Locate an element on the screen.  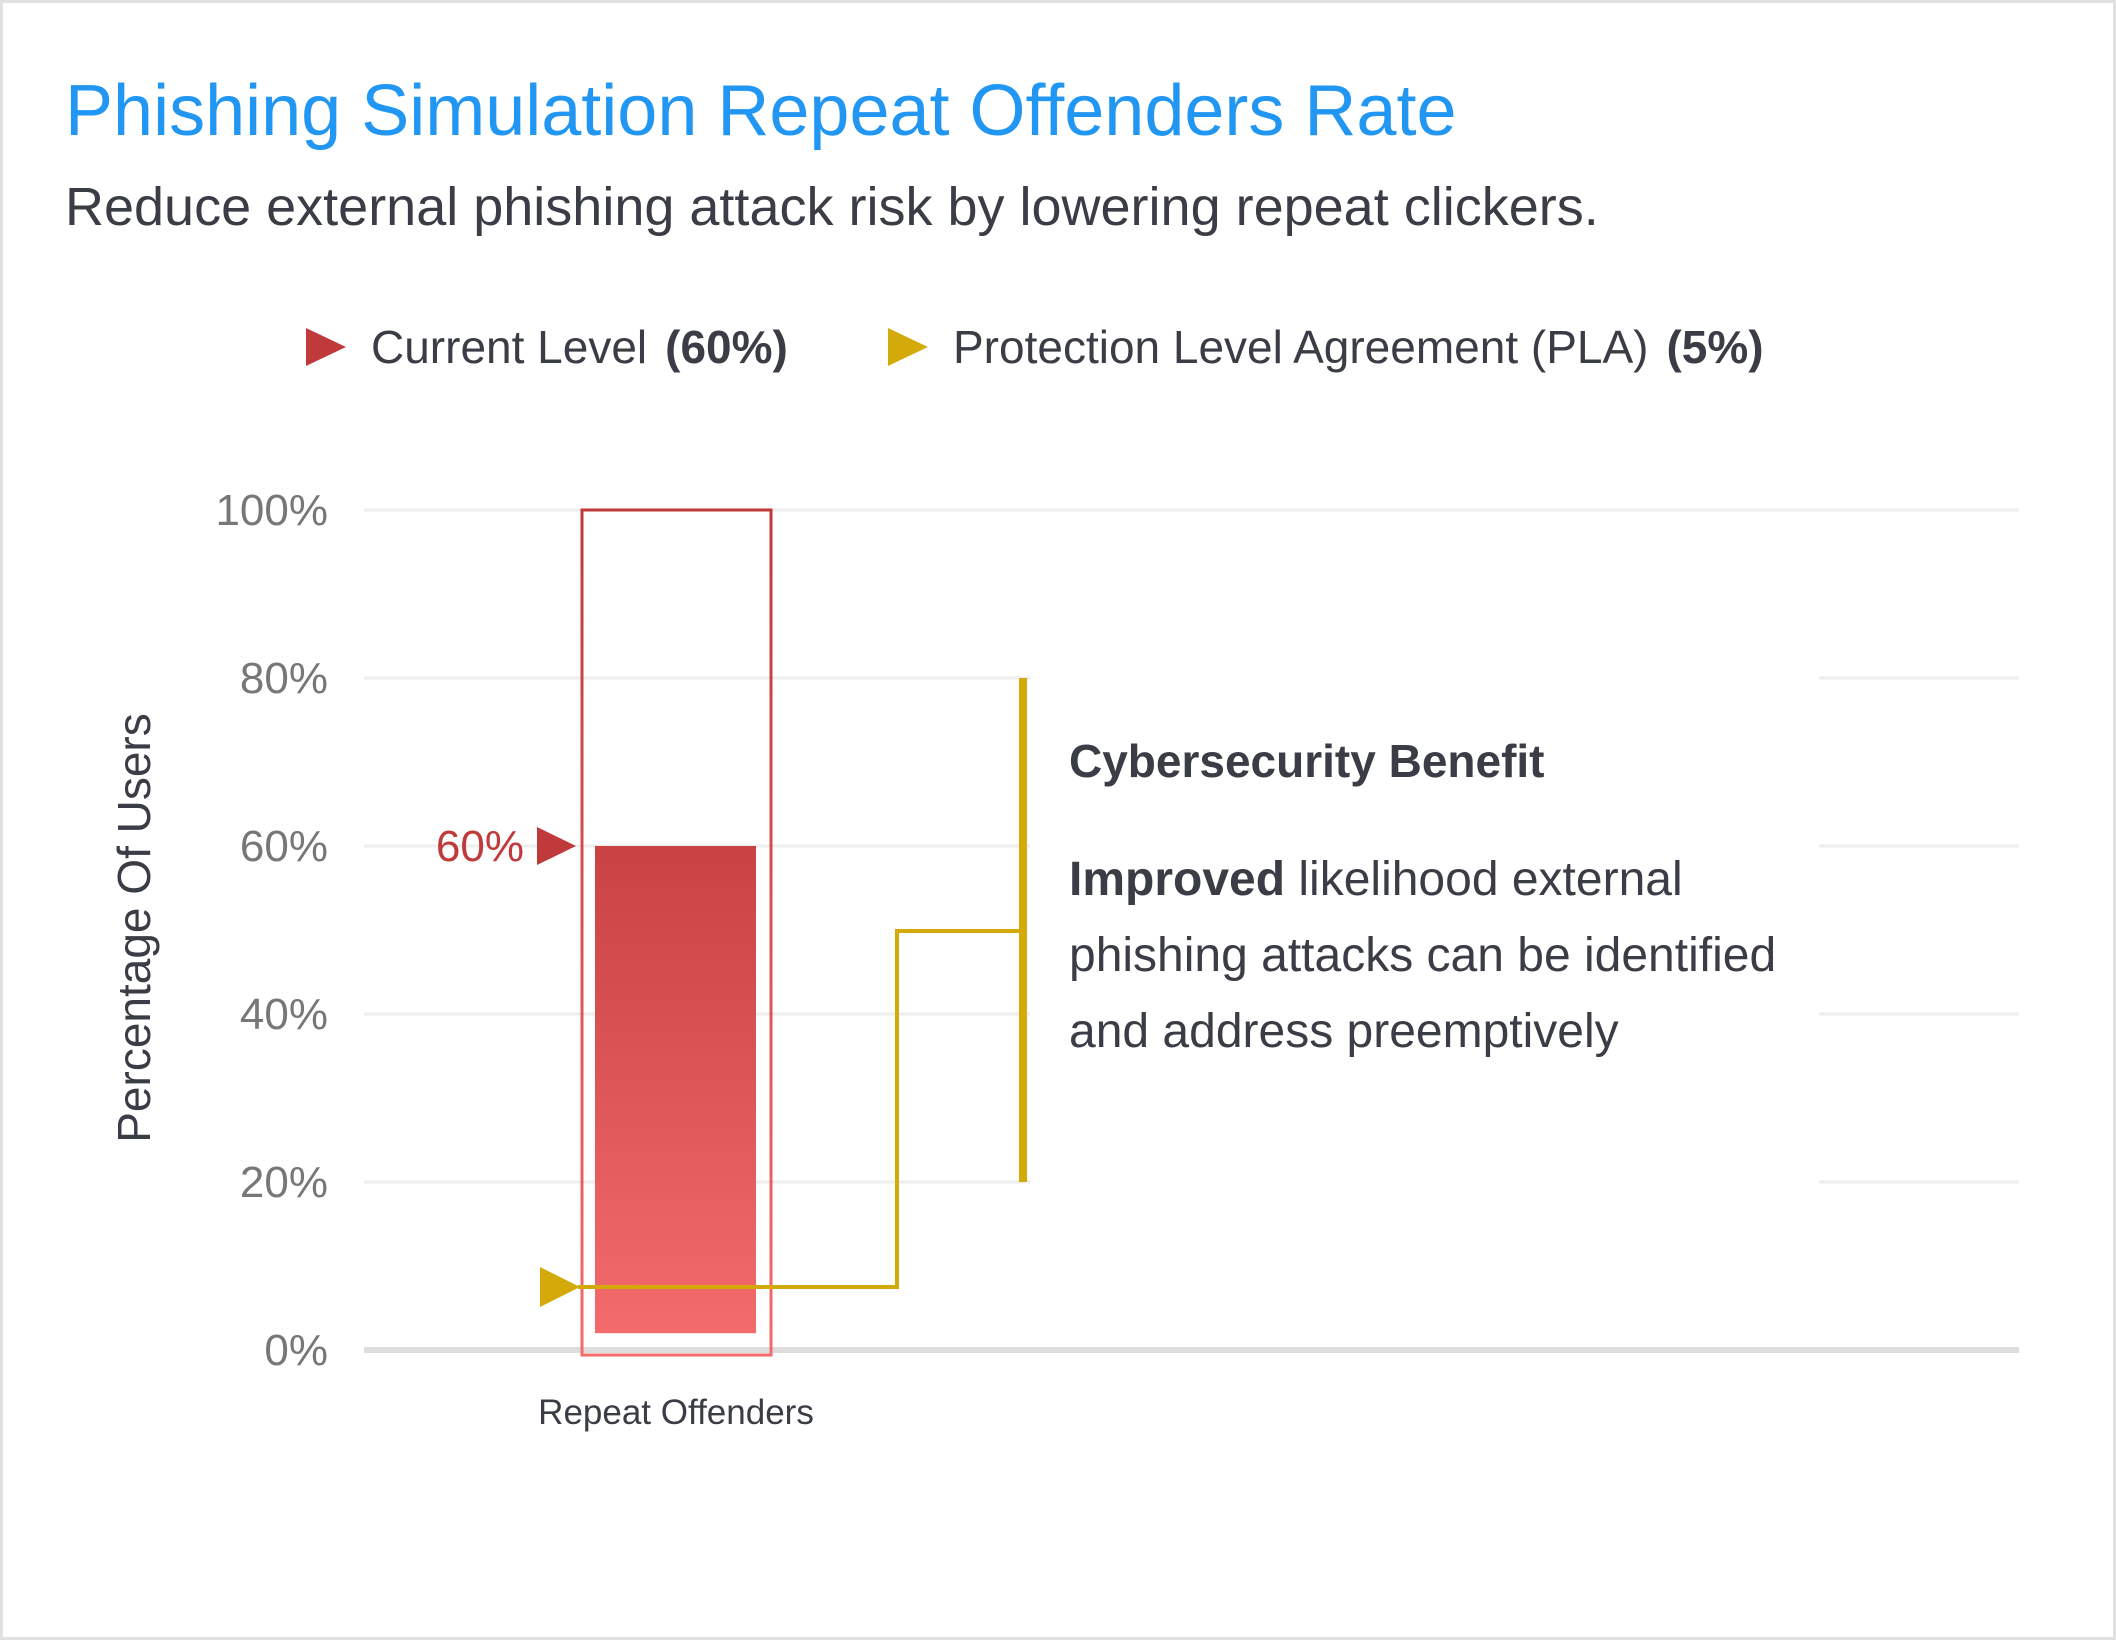
y-tick-label: 40% is located at coordinates (284, 1014).